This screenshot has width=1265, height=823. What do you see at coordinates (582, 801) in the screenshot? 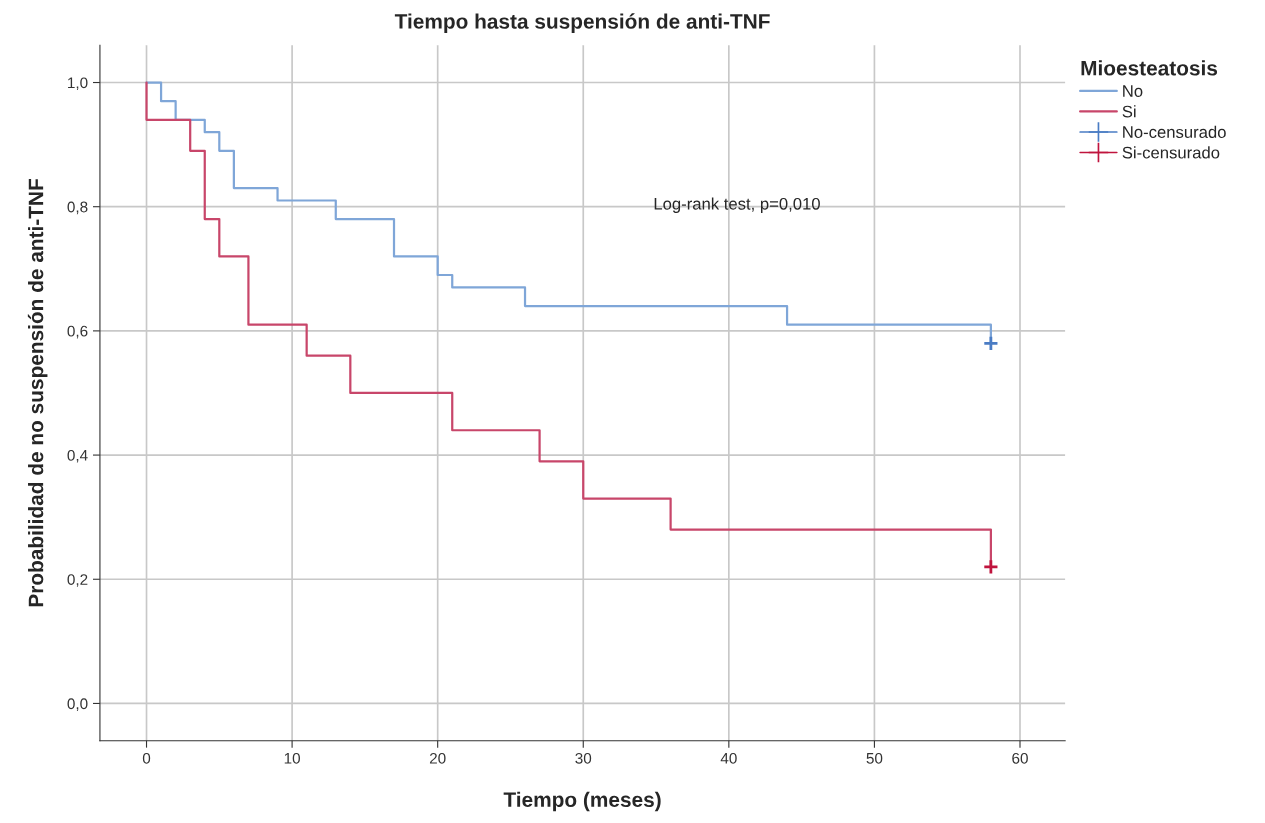
I see `x-axis-title: Tiempo (meses)` at bounding box center [582, 801].